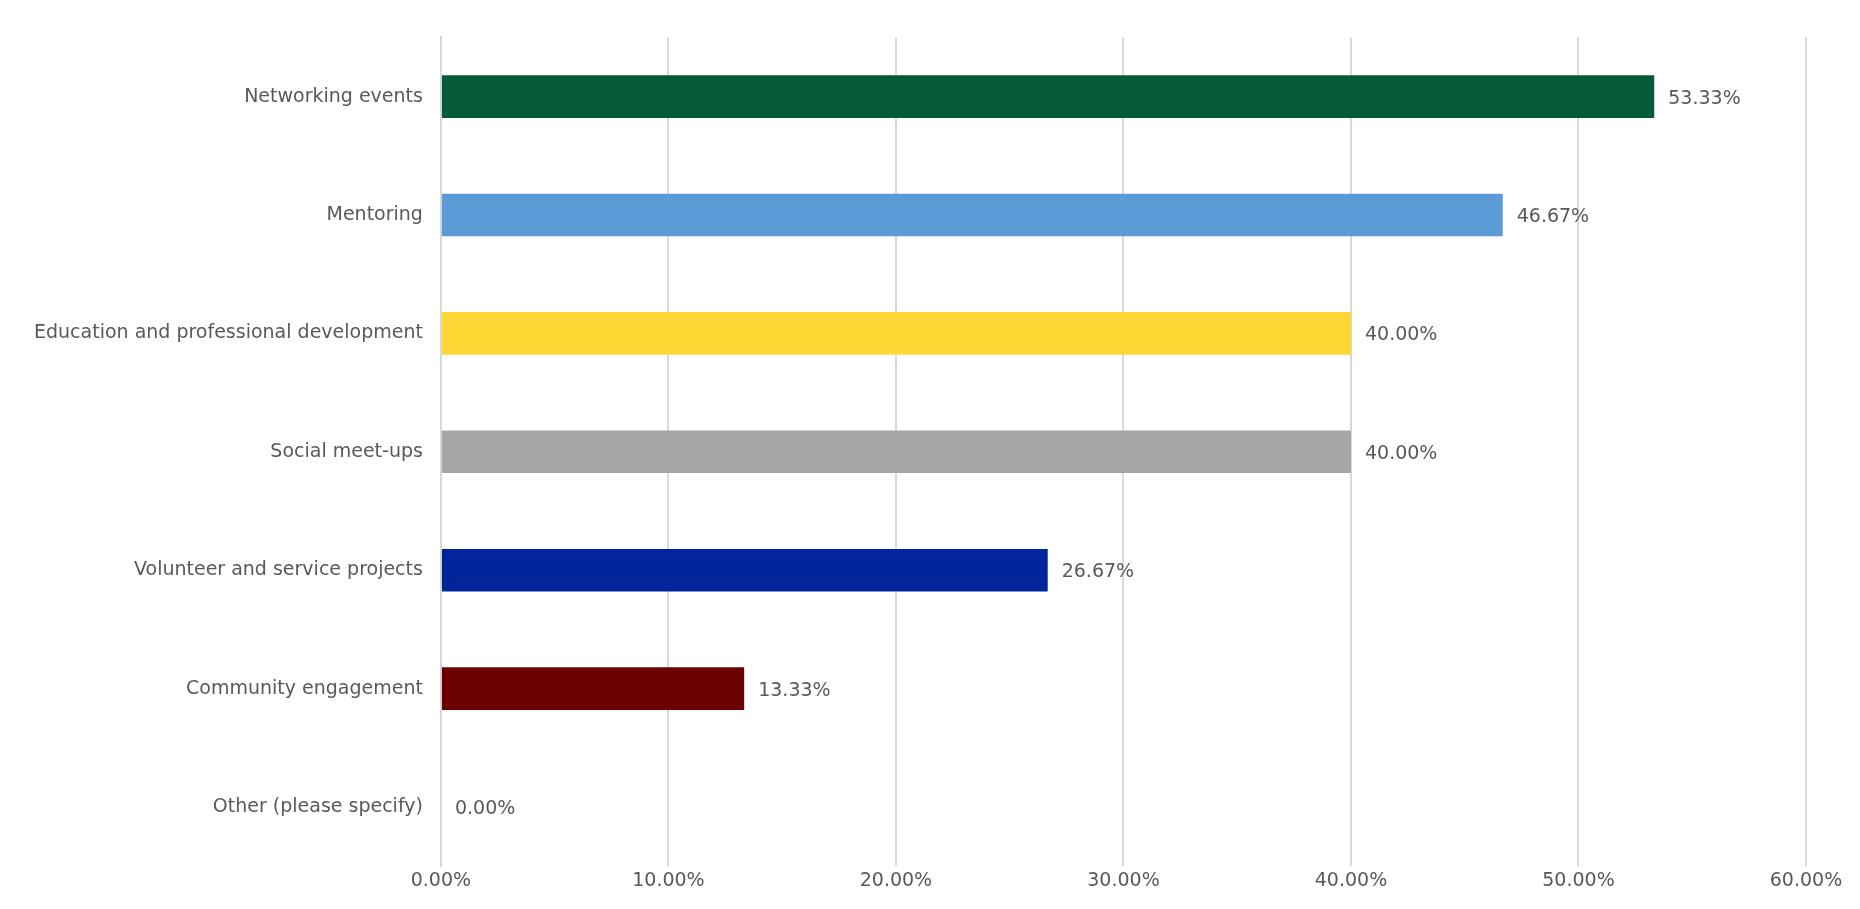 The height and width of the screenshot is (909, 1860). Describe the element at coordinates (485, 806) in the screenshot. I see `data-label: 0.00%` at that location.